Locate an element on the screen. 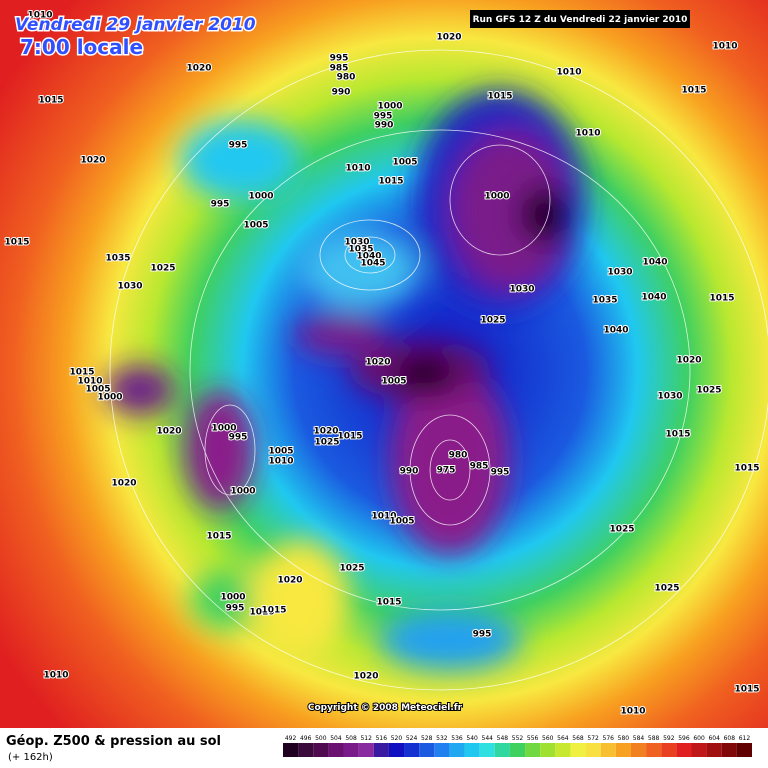 This screenshot has height=768, width=768. scale-label: 500 is located at coordinates (321, 738).